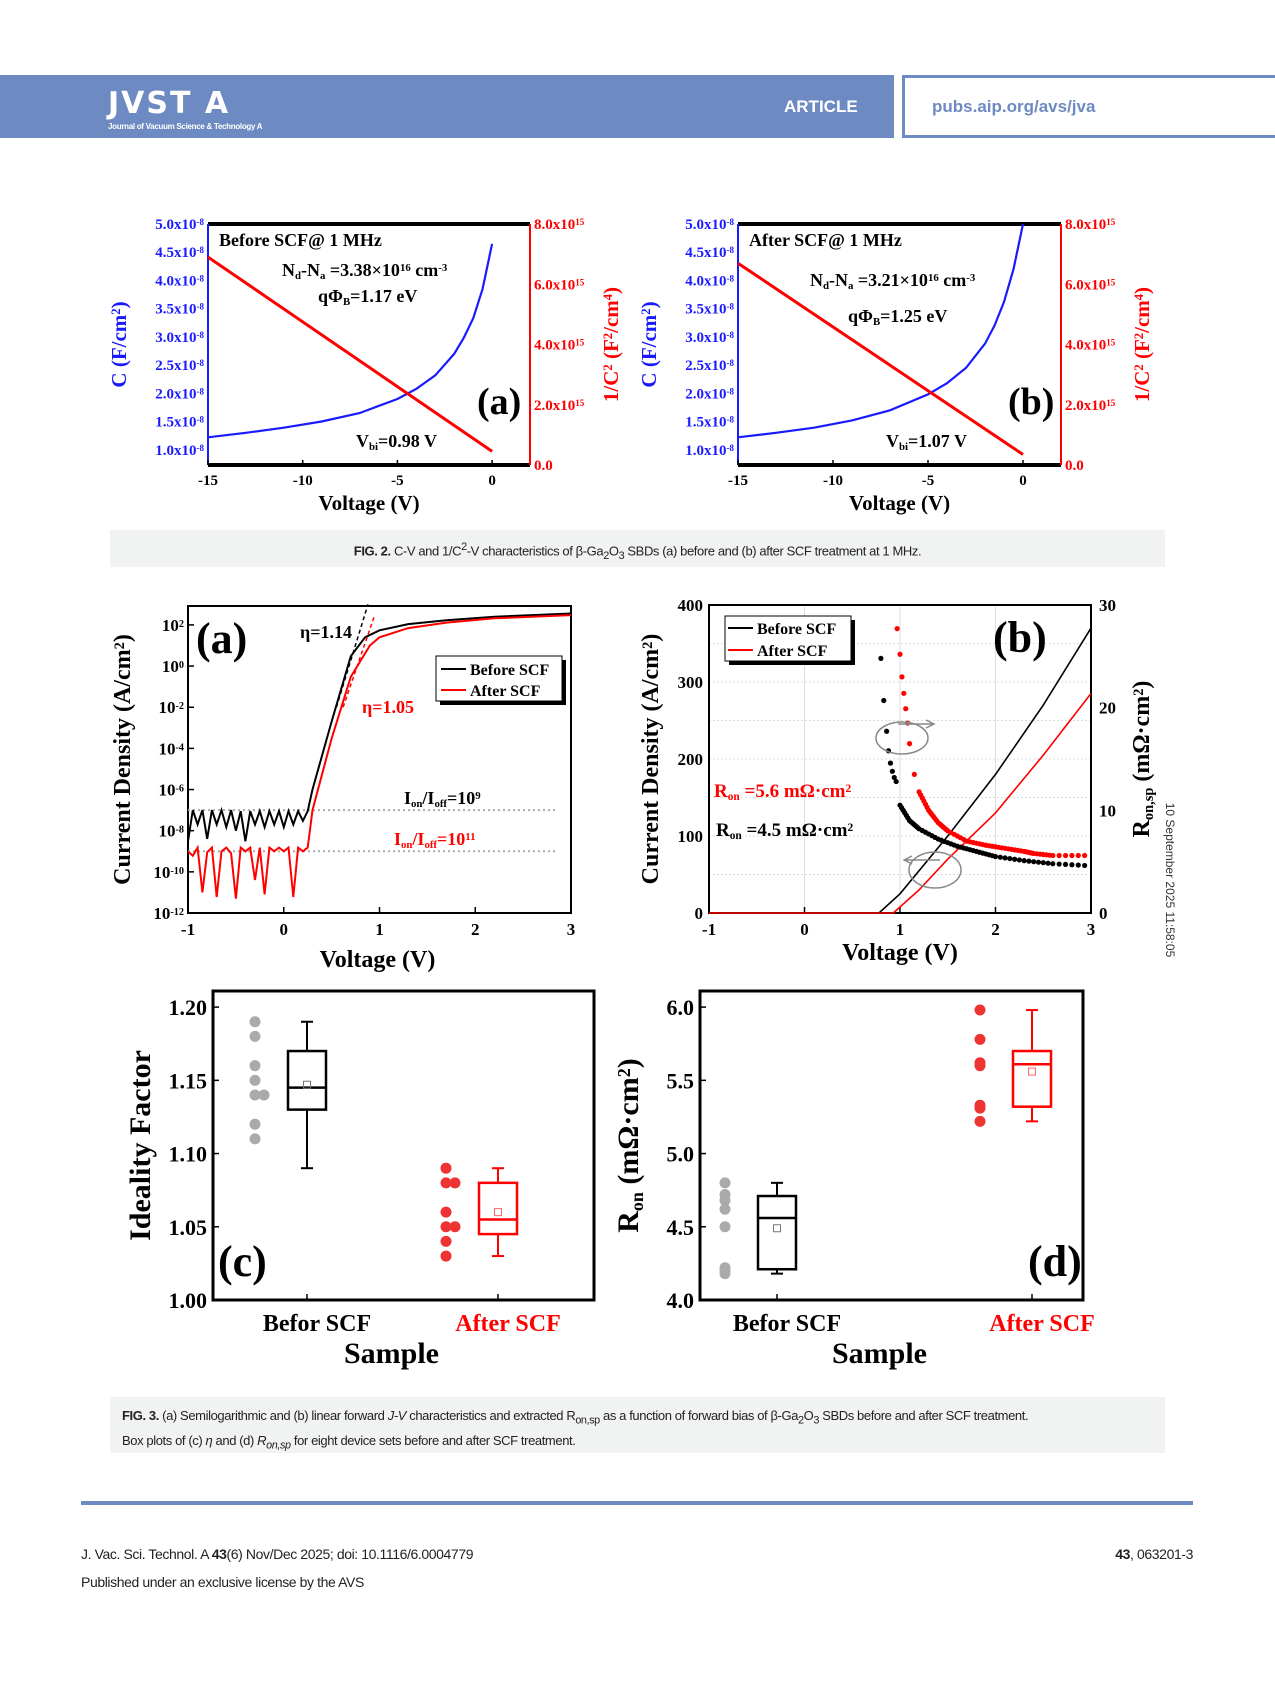 The image size is (1275, 1688). What do you see at coordinates (796, 629) in the screenshot?
I see `legend-entry: Before SCF` at bounding box center [796, 629].